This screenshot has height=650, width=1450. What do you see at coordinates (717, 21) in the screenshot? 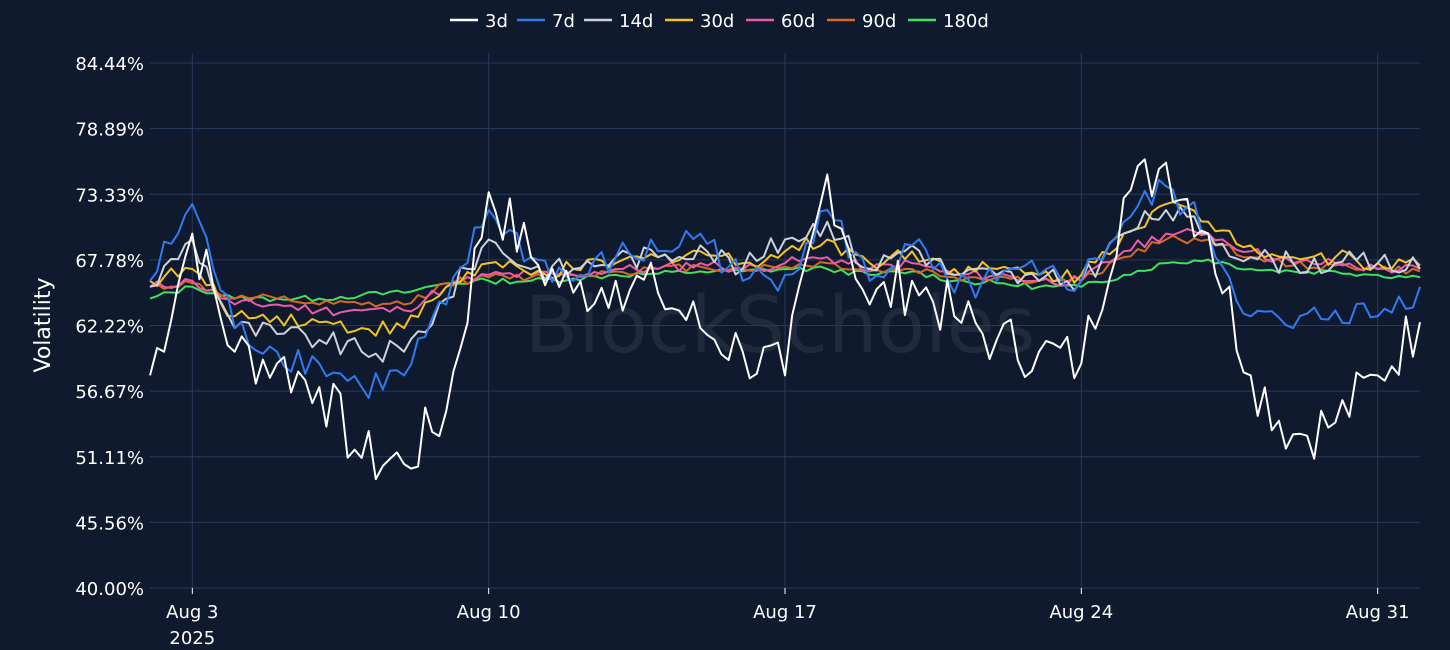
I see `legend-label: 30d` at bounding box center [717, 21].